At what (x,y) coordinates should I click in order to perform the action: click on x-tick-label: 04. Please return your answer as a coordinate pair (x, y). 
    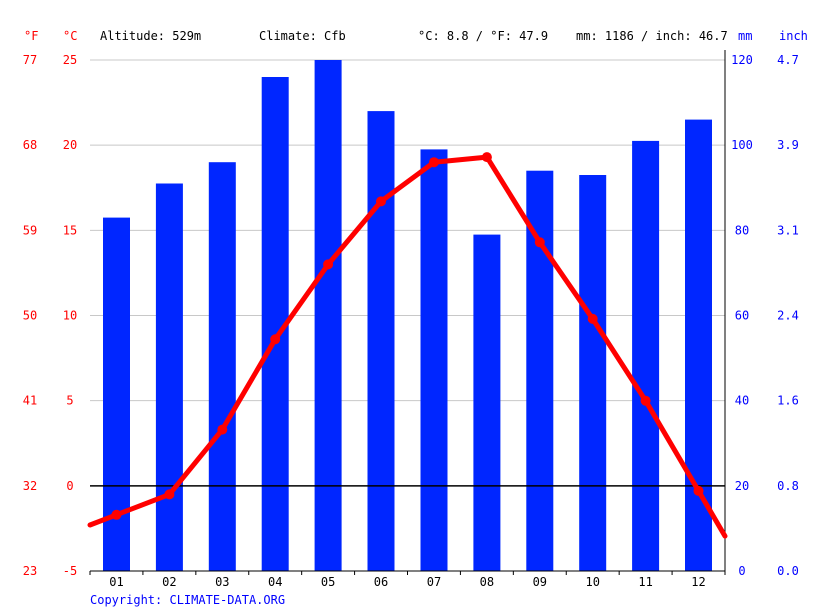
    Looking at the image, I should click on (275, 582).